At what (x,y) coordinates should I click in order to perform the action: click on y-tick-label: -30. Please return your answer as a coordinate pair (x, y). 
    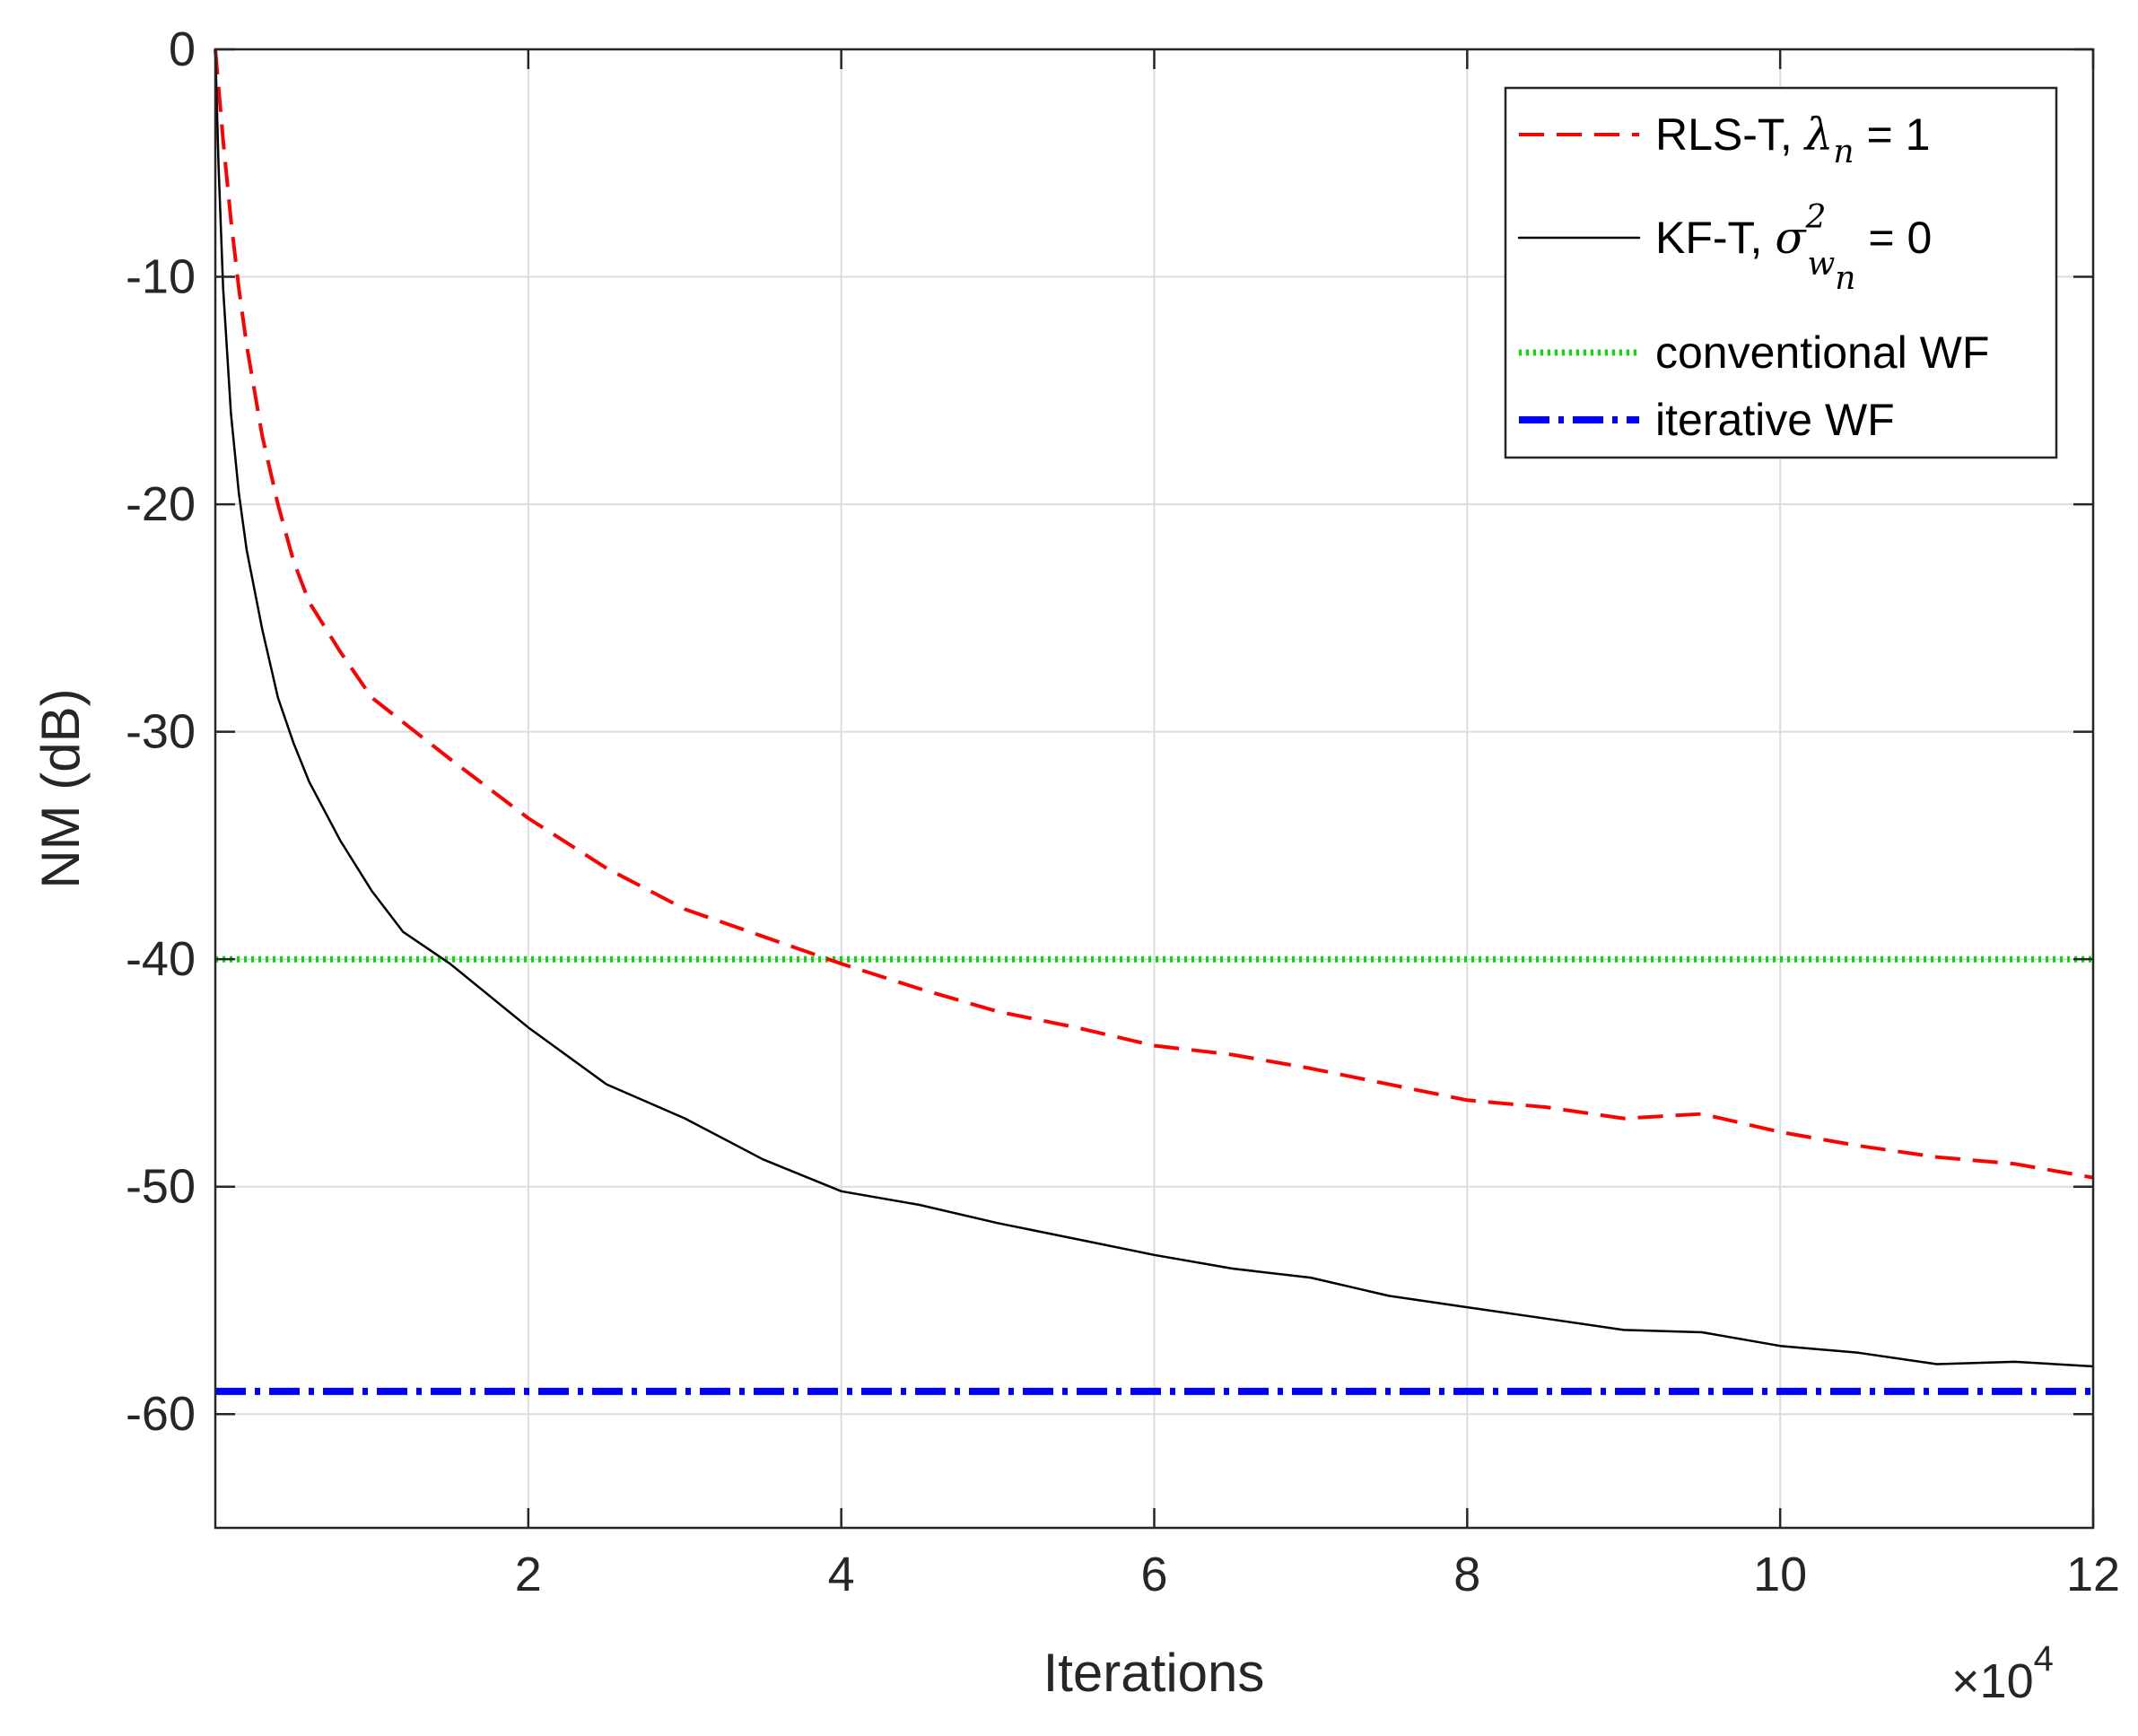
    Looking at the image, I should click on (161, 732).